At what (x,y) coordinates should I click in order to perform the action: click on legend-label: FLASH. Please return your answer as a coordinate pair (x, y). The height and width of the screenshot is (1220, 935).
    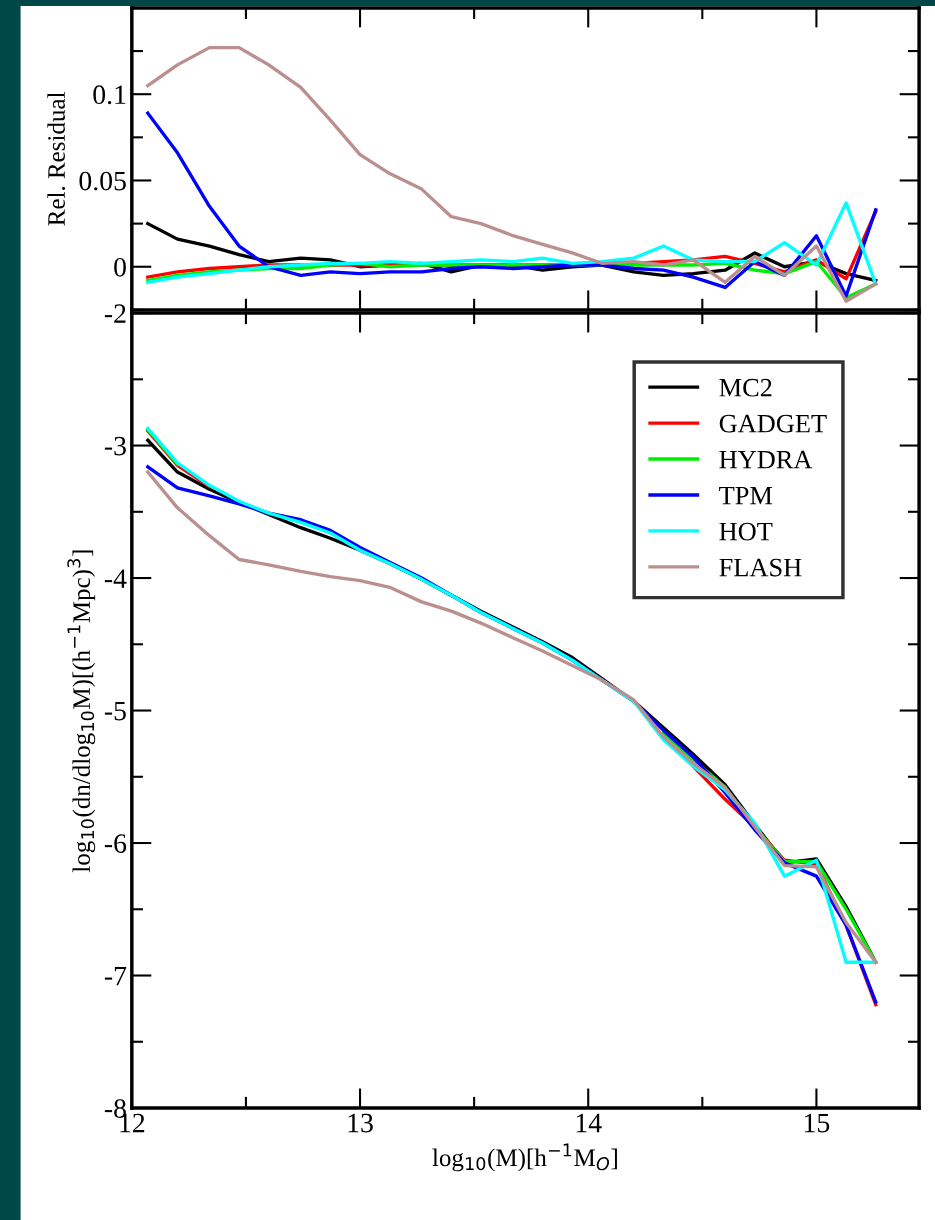
    Looking at the image, I should click on (760, 567).